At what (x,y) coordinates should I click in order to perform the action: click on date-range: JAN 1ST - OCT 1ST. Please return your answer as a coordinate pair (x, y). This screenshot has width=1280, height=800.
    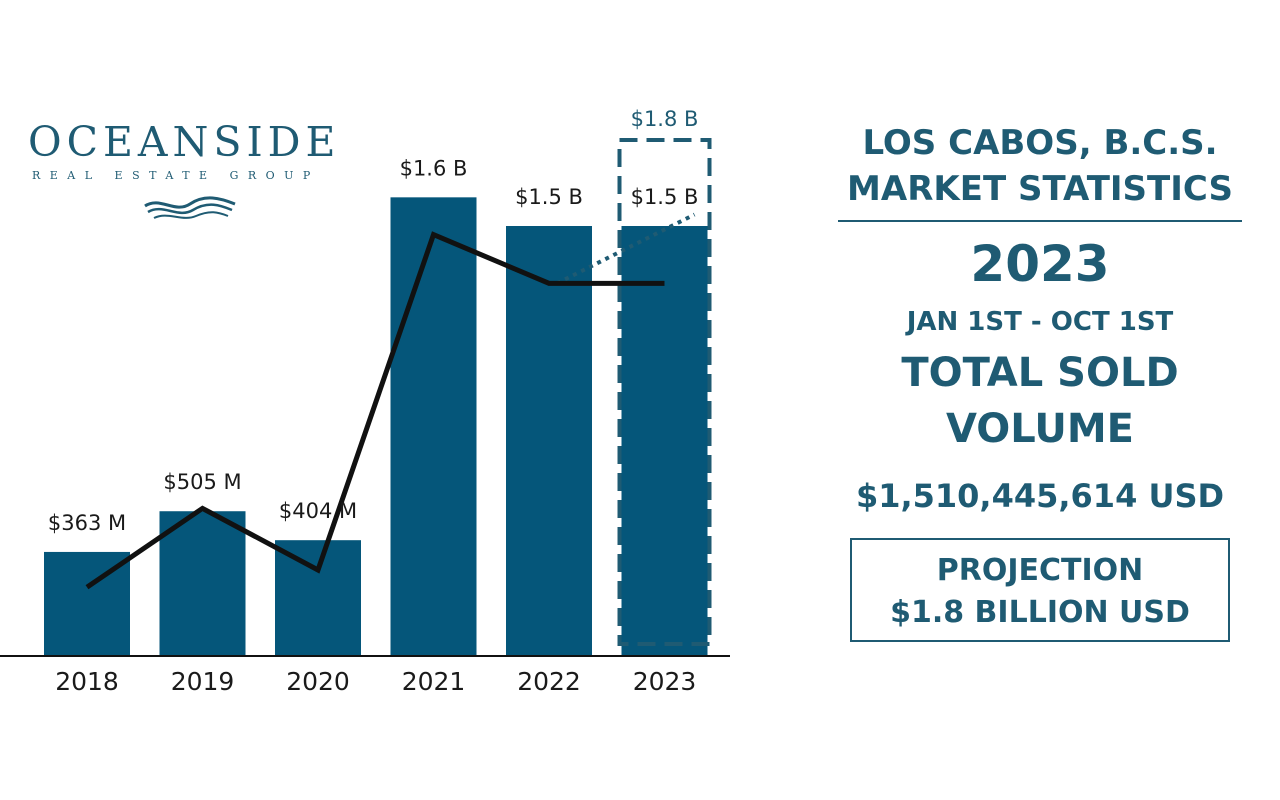
    Looking at the image, I should click on (1040, 322).